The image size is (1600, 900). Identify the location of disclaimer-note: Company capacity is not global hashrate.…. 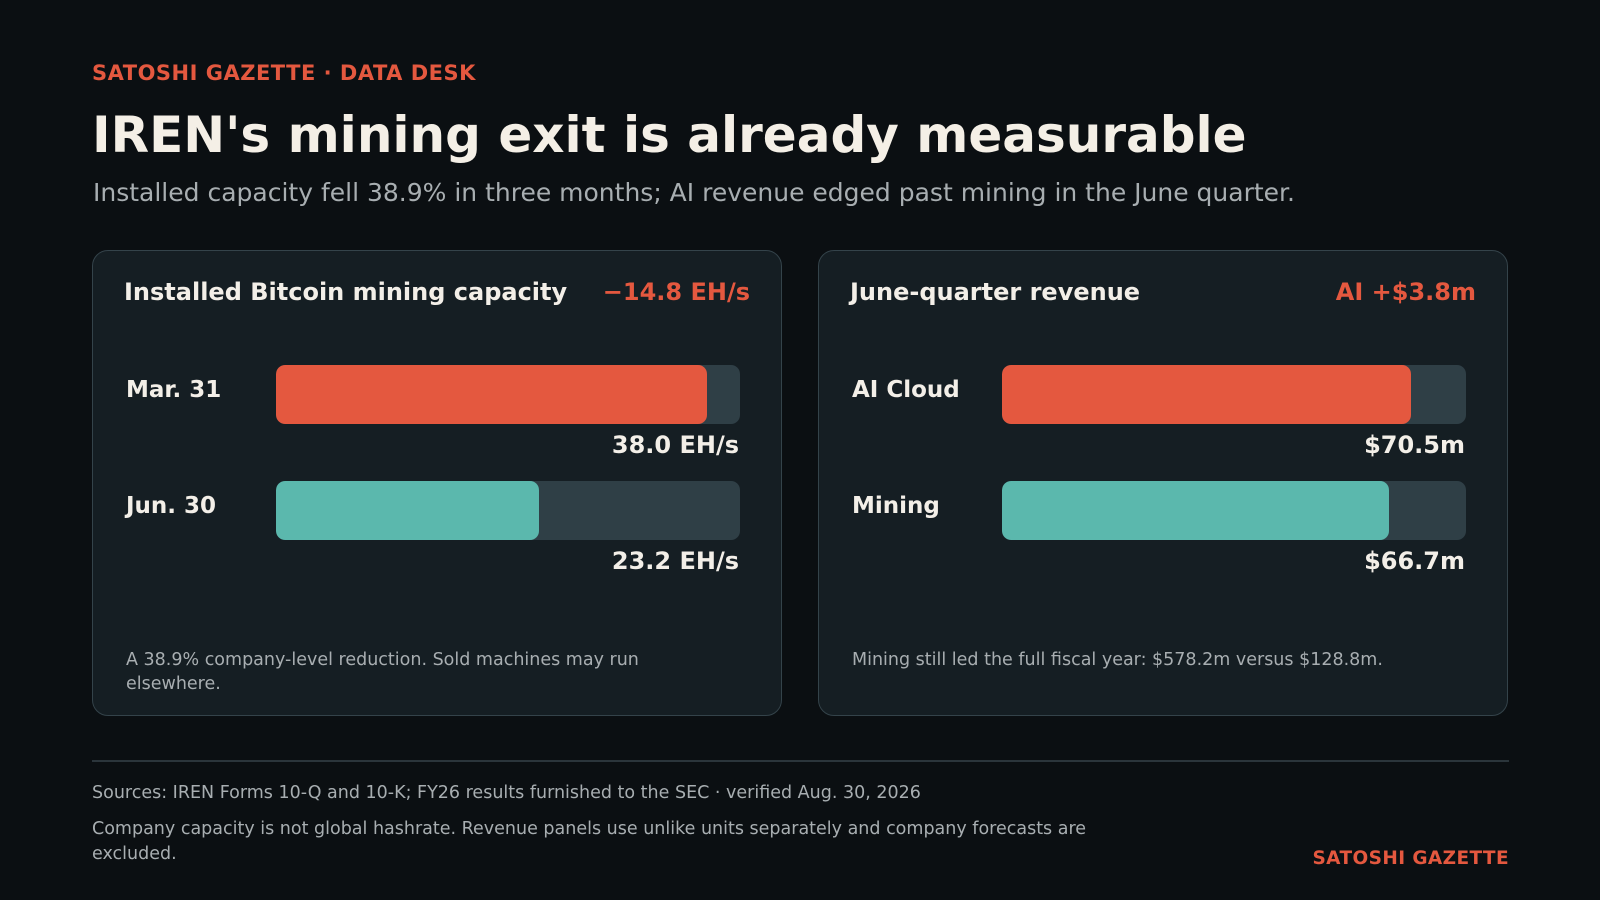
(589, 841).